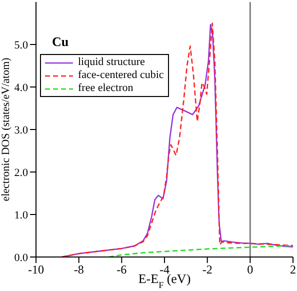 The image size is (297, 291). What do you see at coordinates (21, 45) in the screenshot?
I see `y-tick-label: 5.0` at bounding box center [21, 45].